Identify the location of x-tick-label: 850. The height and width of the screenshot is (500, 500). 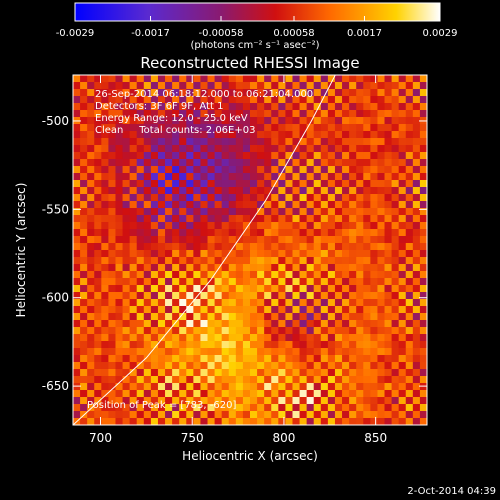
(375, 438).